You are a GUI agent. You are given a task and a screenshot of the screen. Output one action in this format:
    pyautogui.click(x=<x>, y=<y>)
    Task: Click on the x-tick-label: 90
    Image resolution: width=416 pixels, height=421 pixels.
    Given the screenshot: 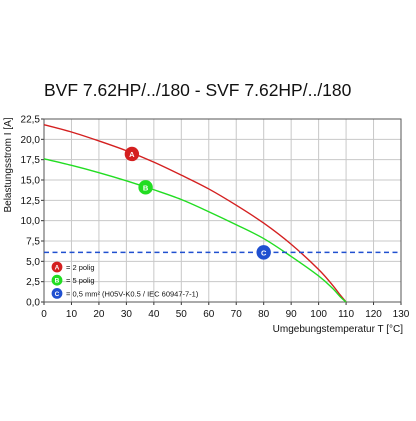 What is the action you would take?
    pyautogui.click(x=292, y=314)
    